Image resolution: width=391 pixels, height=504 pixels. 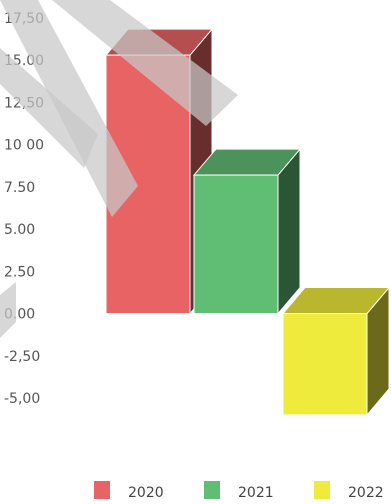 I want to click on y-tick-label: 7.50, so click(x=19, y=188).